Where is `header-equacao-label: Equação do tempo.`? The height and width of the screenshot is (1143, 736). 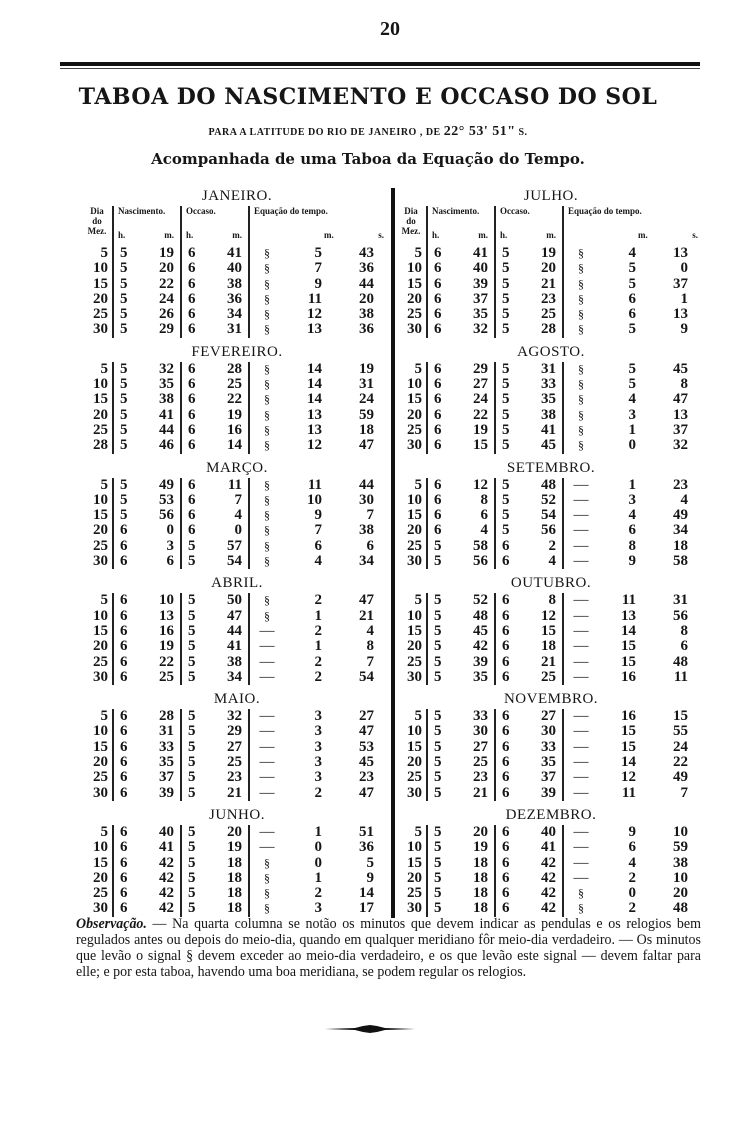 header-equacao-label: Equação do tempo. is located at coordinates (291, 211).